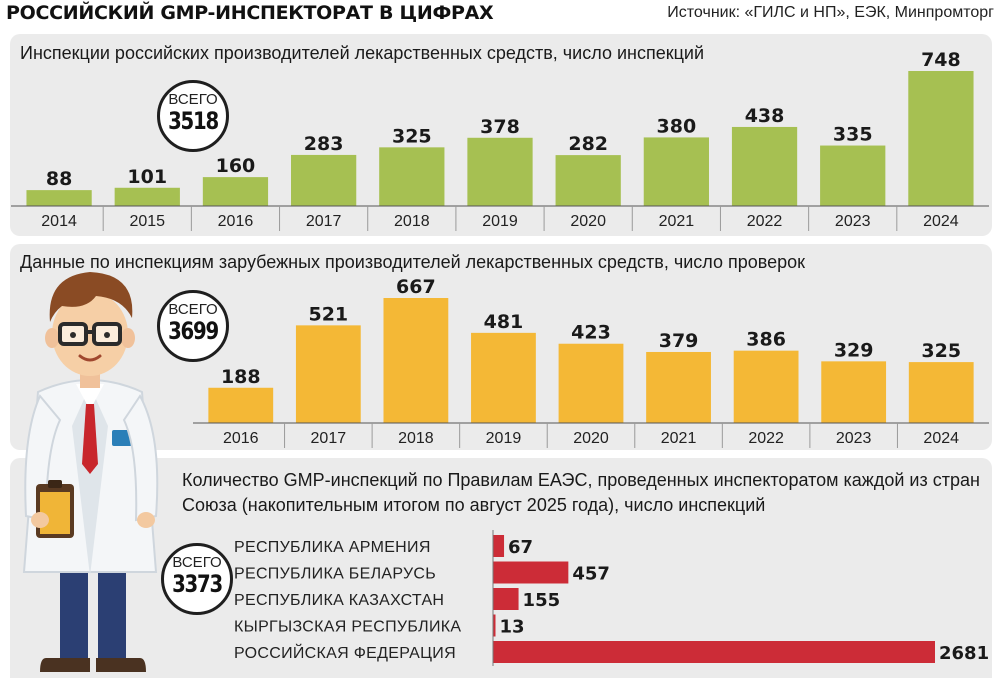 The width and height of the screenshot is (1000, 679). What do you see at coordinates (59, 221) in the screenshot?
I see `tick-label-2014: 2014` at bounding box center [59, 221].